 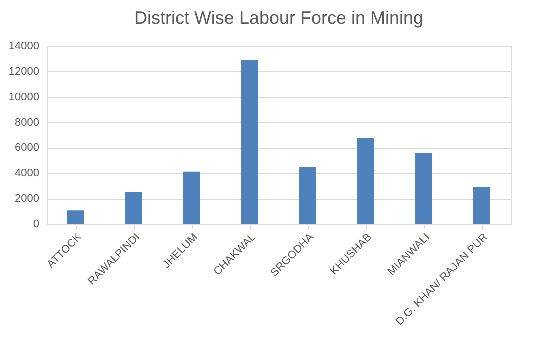 I want to click on y-tick-label: 8000, so click(x=27, y=122).